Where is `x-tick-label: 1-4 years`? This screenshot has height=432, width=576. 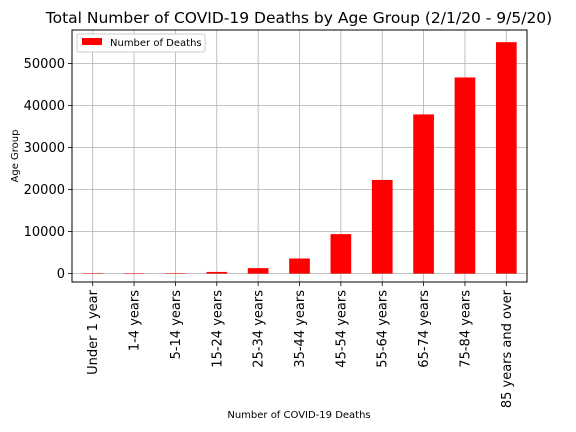
x-tick-label: 1-4 years is located at coordinates (135, 320).